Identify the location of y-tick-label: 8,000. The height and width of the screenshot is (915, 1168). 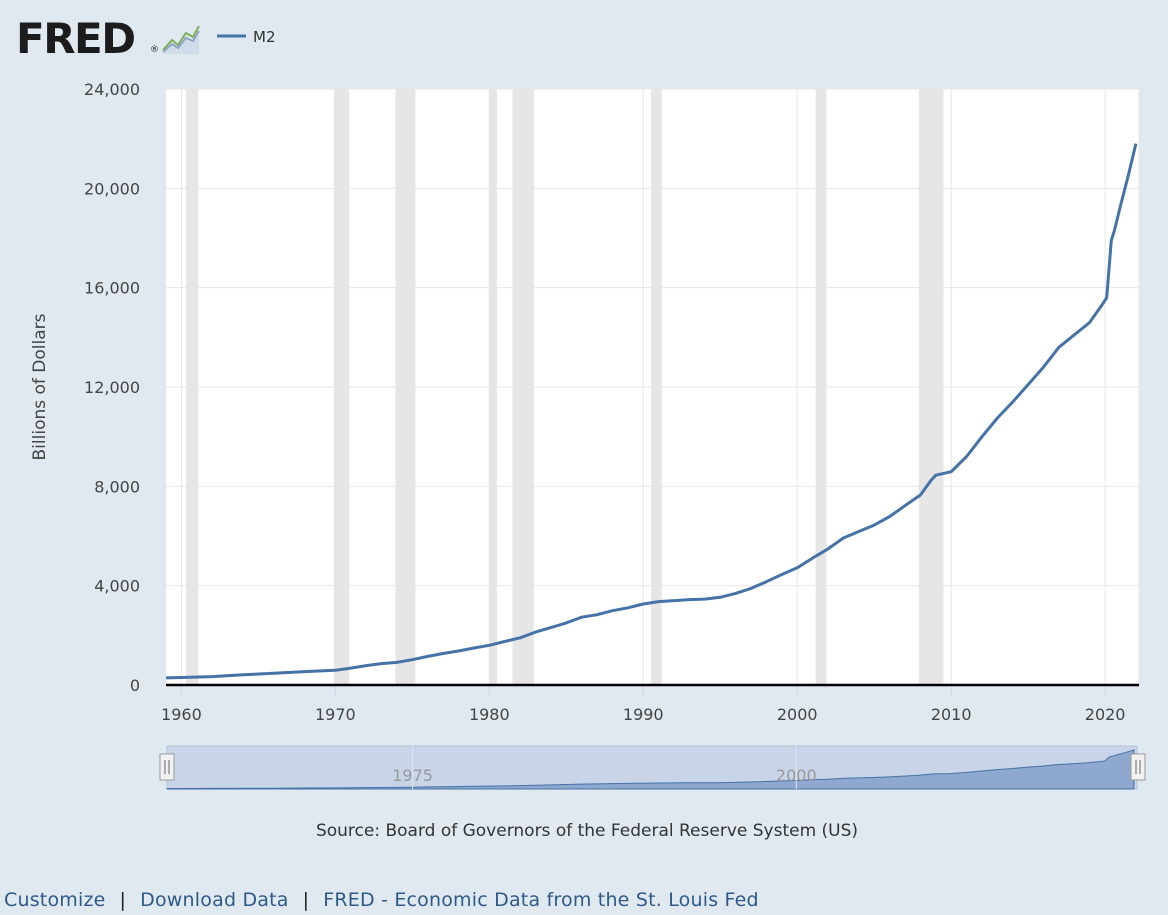
(117, 486).